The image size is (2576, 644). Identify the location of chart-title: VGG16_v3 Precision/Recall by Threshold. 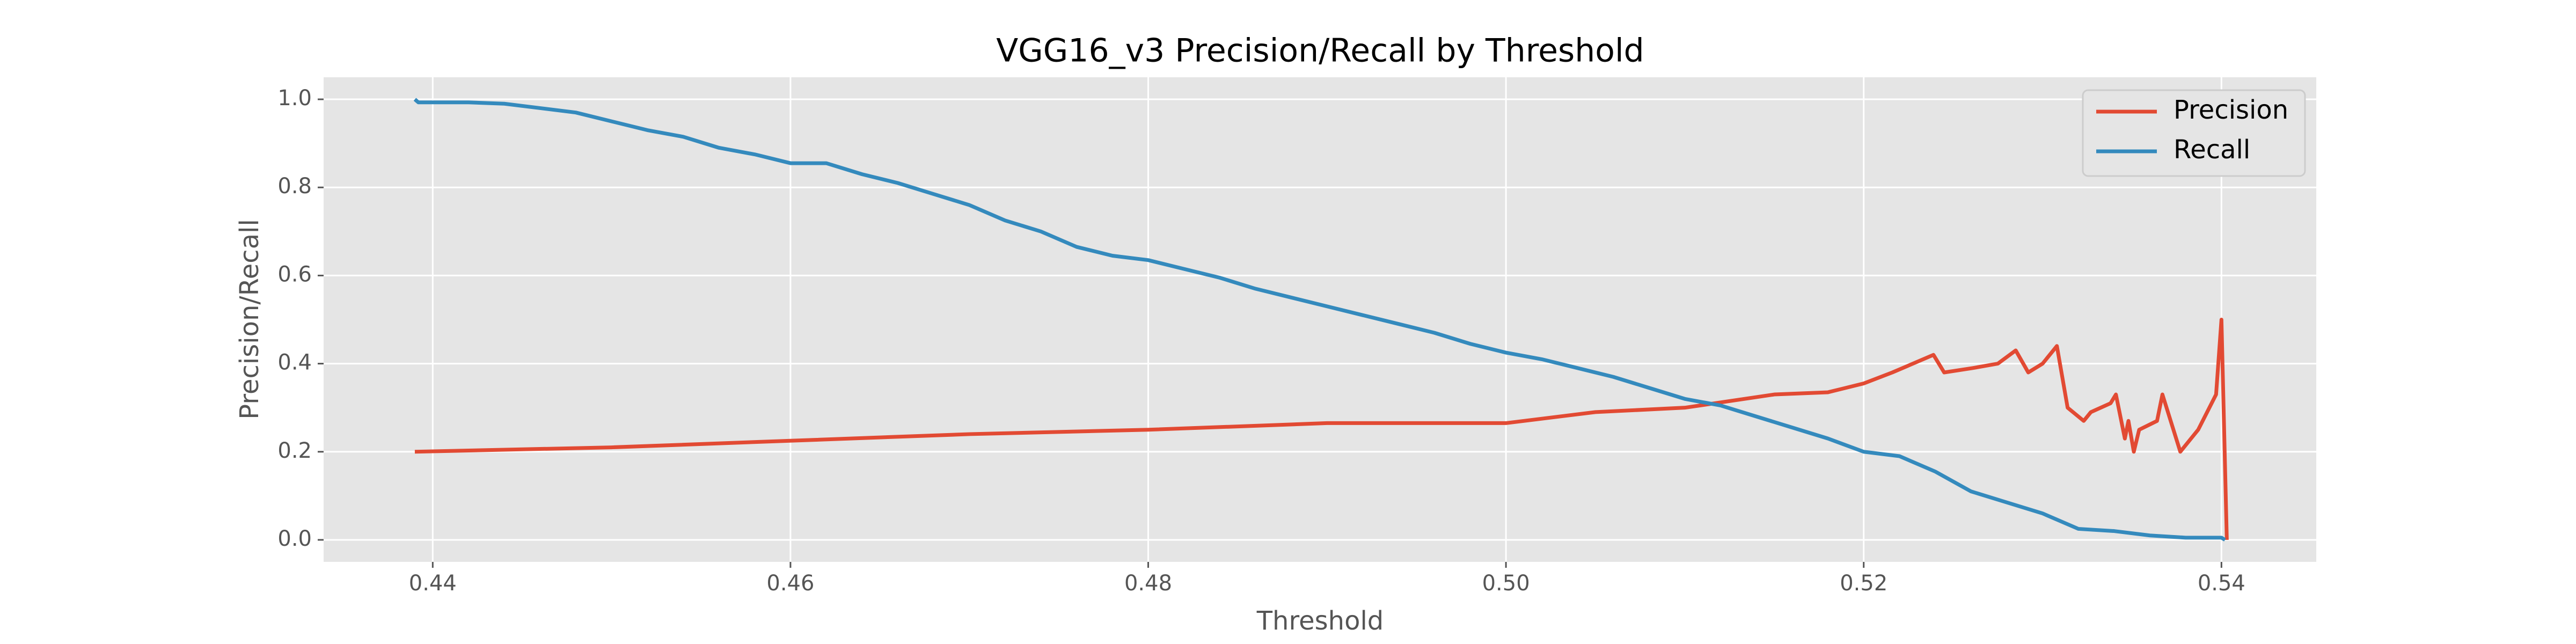
(1320, 51).